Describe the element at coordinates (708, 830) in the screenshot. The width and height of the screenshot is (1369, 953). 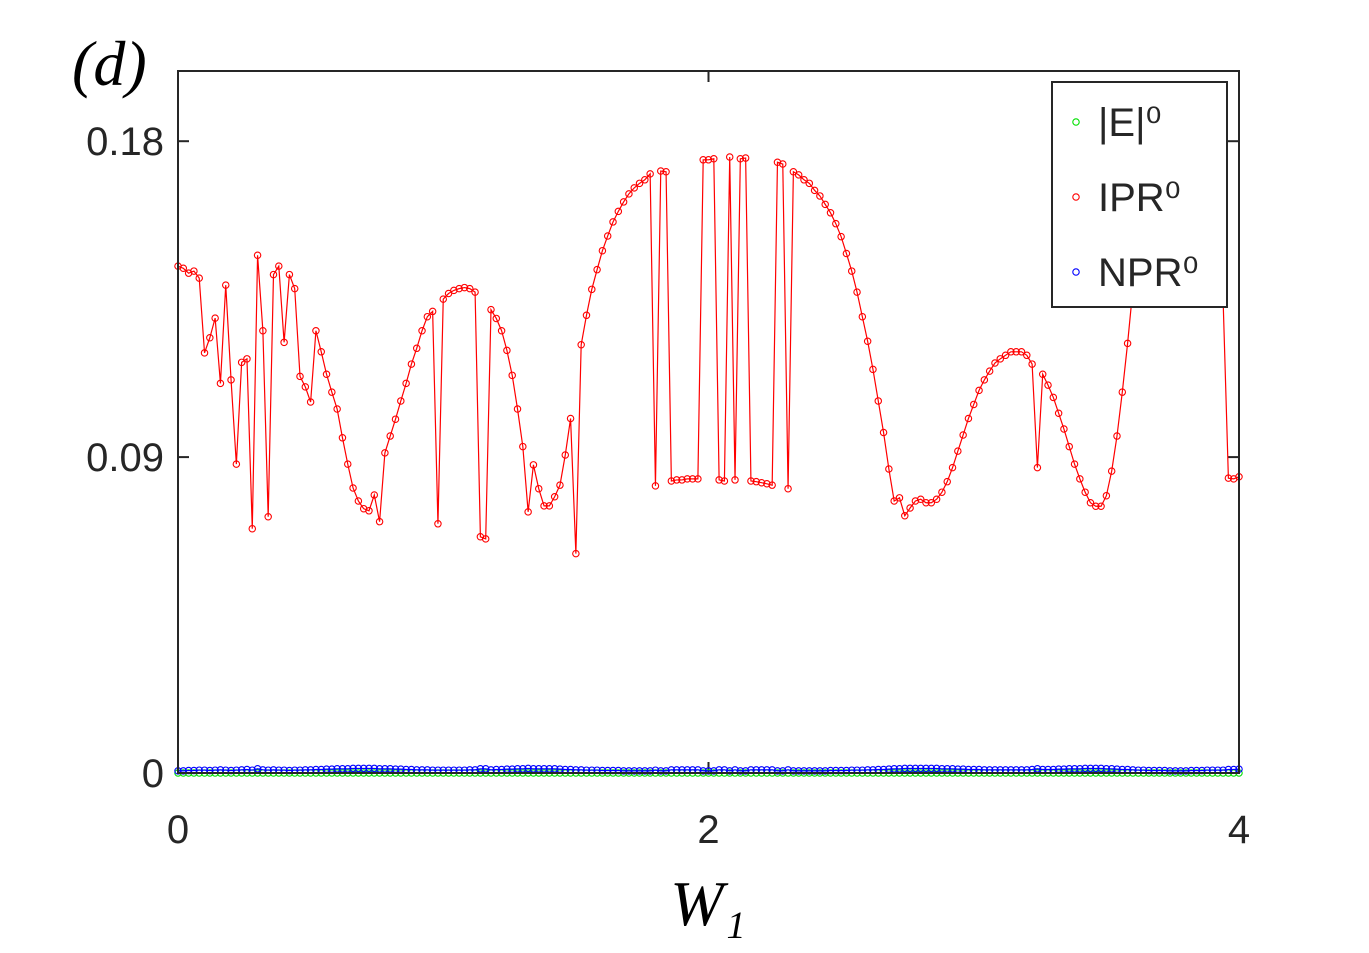
I see `x-tick-label: 2` at that location.